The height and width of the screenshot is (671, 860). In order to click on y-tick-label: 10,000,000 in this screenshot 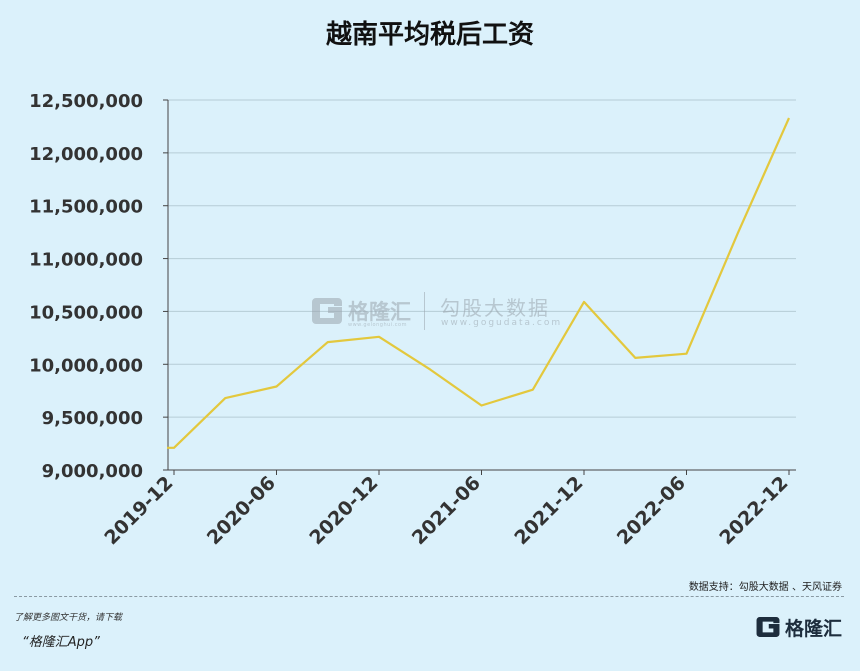, I will do `click(86, 365)`.